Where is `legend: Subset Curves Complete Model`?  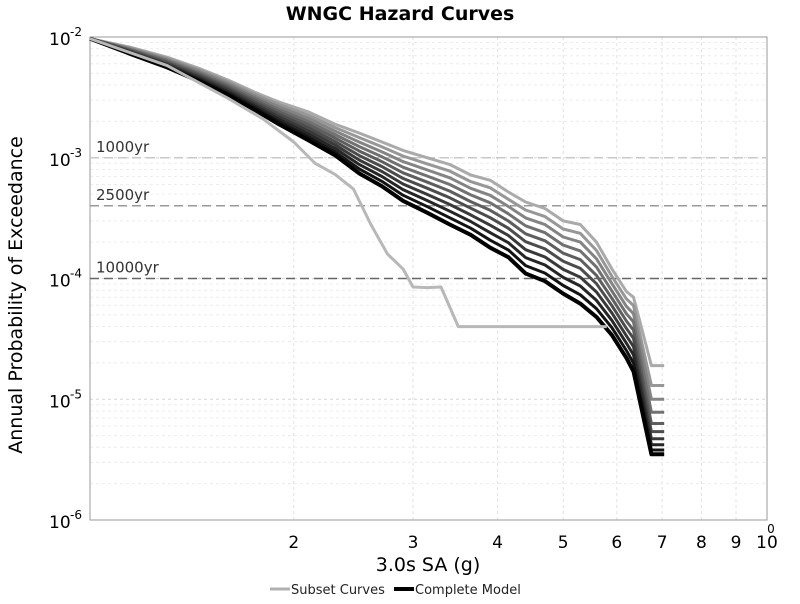
legend: Subset Curves Complete Model is located at coordinates (395, 590).